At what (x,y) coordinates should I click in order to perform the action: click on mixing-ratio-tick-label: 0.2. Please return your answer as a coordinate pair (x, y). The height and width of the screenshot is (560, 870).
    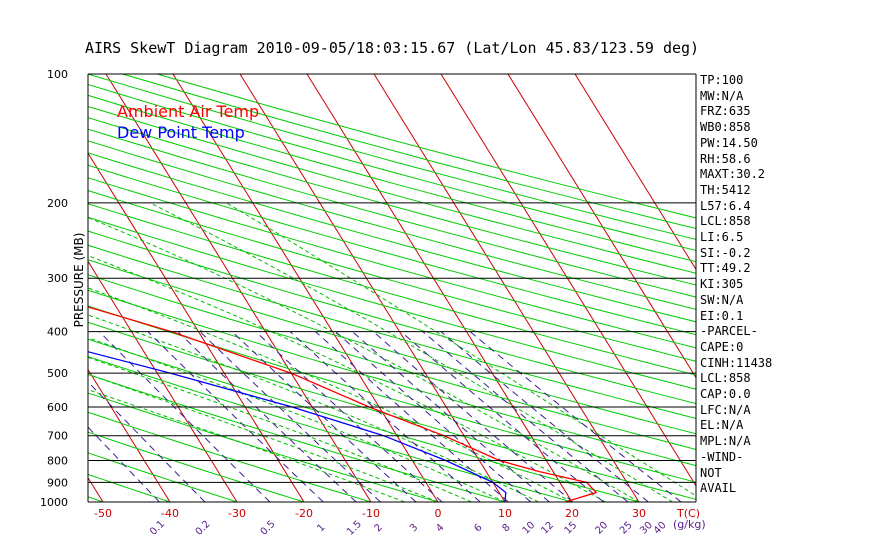
    Looking at the image, I should click on (203, 528).